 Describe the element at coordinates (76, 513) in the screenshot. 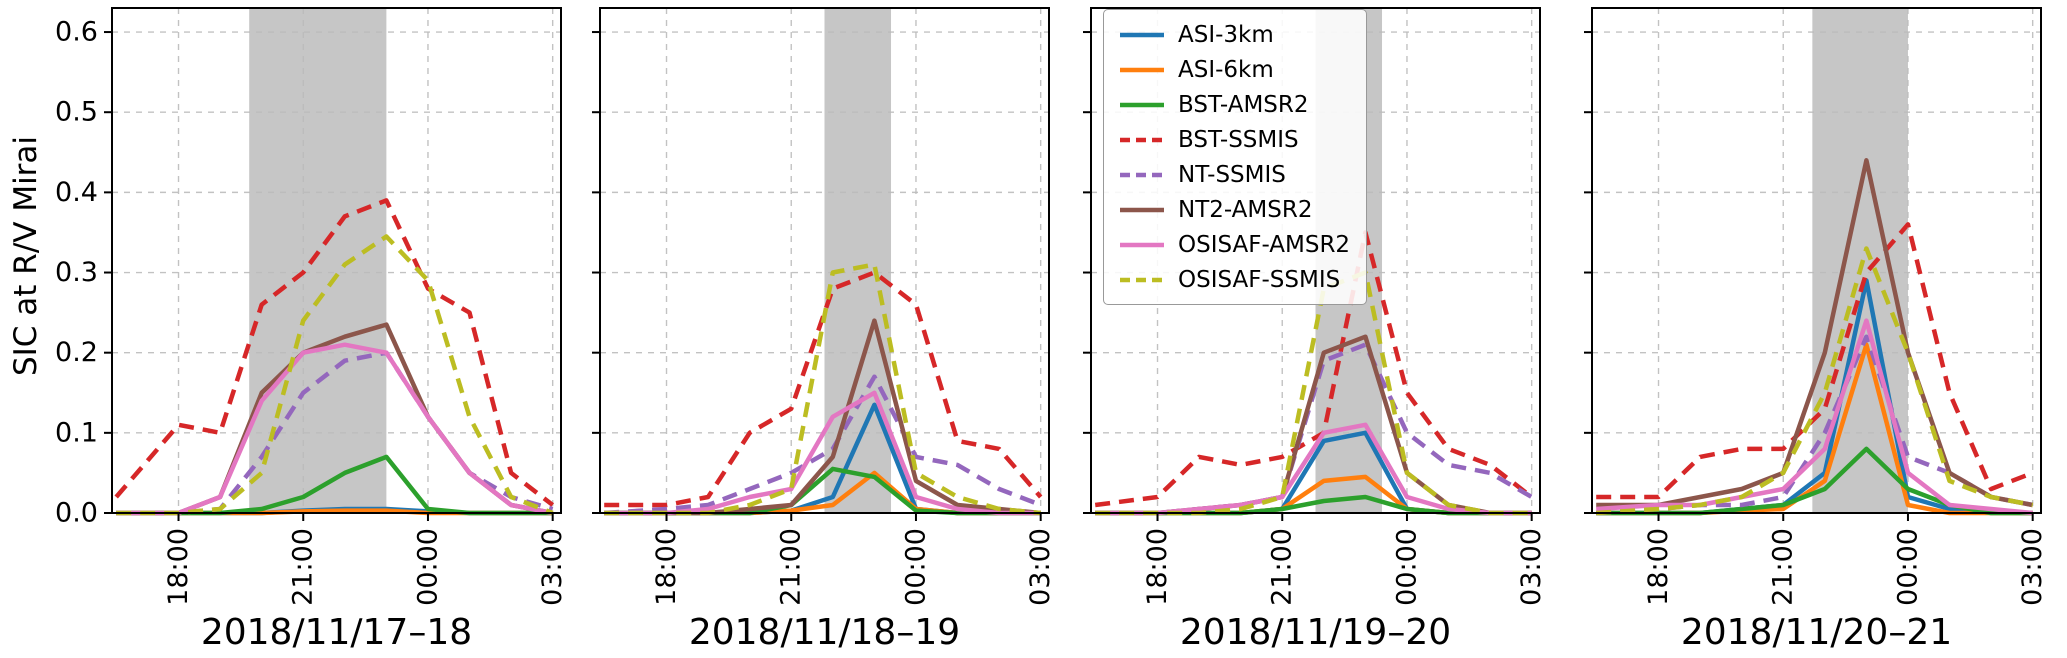

I see `y-tick-label: 0.0` at that location.